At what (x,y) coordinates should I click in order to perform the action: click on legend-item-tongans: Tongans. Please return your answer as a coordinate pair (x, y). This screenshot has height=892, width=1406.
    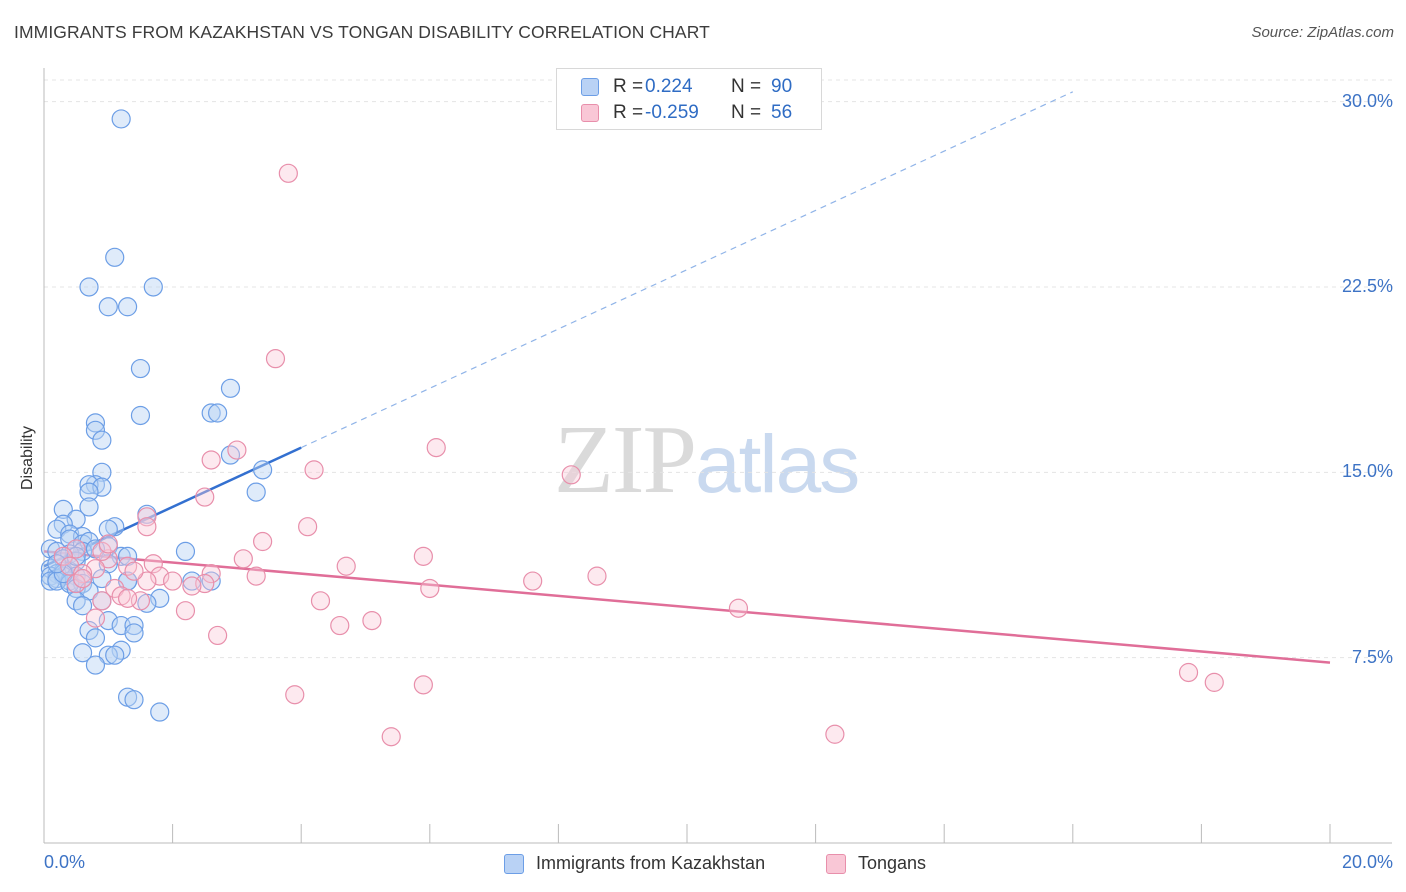
    Looking at the image, I should click on (876, 863).